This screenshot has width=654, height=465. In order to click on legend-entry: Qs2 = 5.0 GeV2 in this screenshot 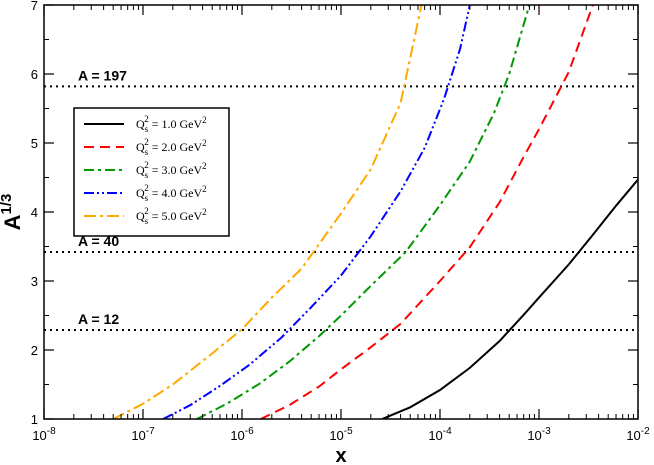, I will do `click(171, 216)`.